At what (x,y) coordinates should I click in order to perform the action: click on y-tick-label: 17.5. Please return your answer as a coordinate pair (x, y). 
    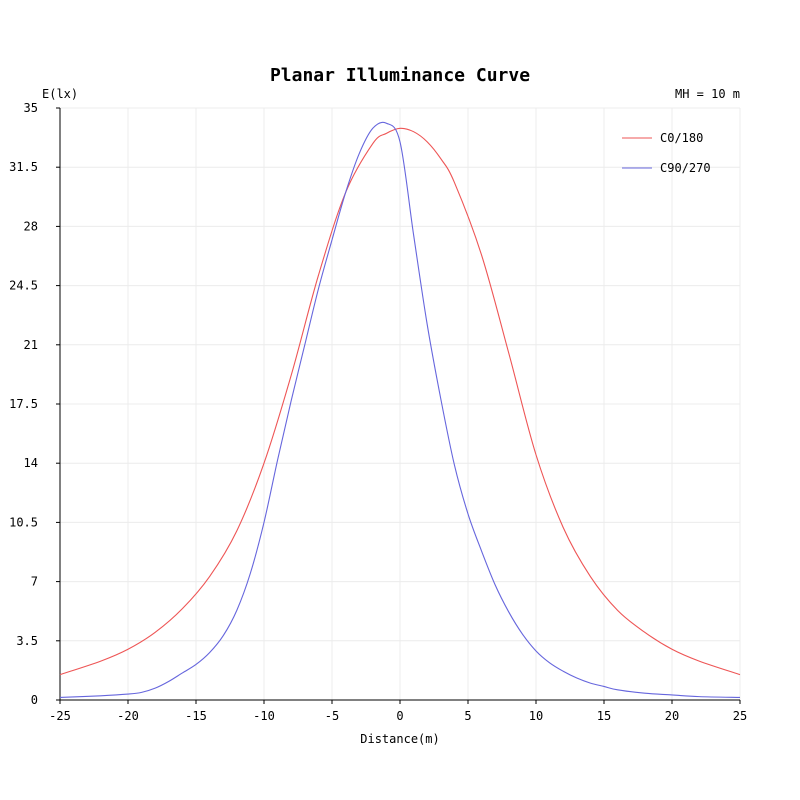
    Looking at the image, I should click on (23, 404).